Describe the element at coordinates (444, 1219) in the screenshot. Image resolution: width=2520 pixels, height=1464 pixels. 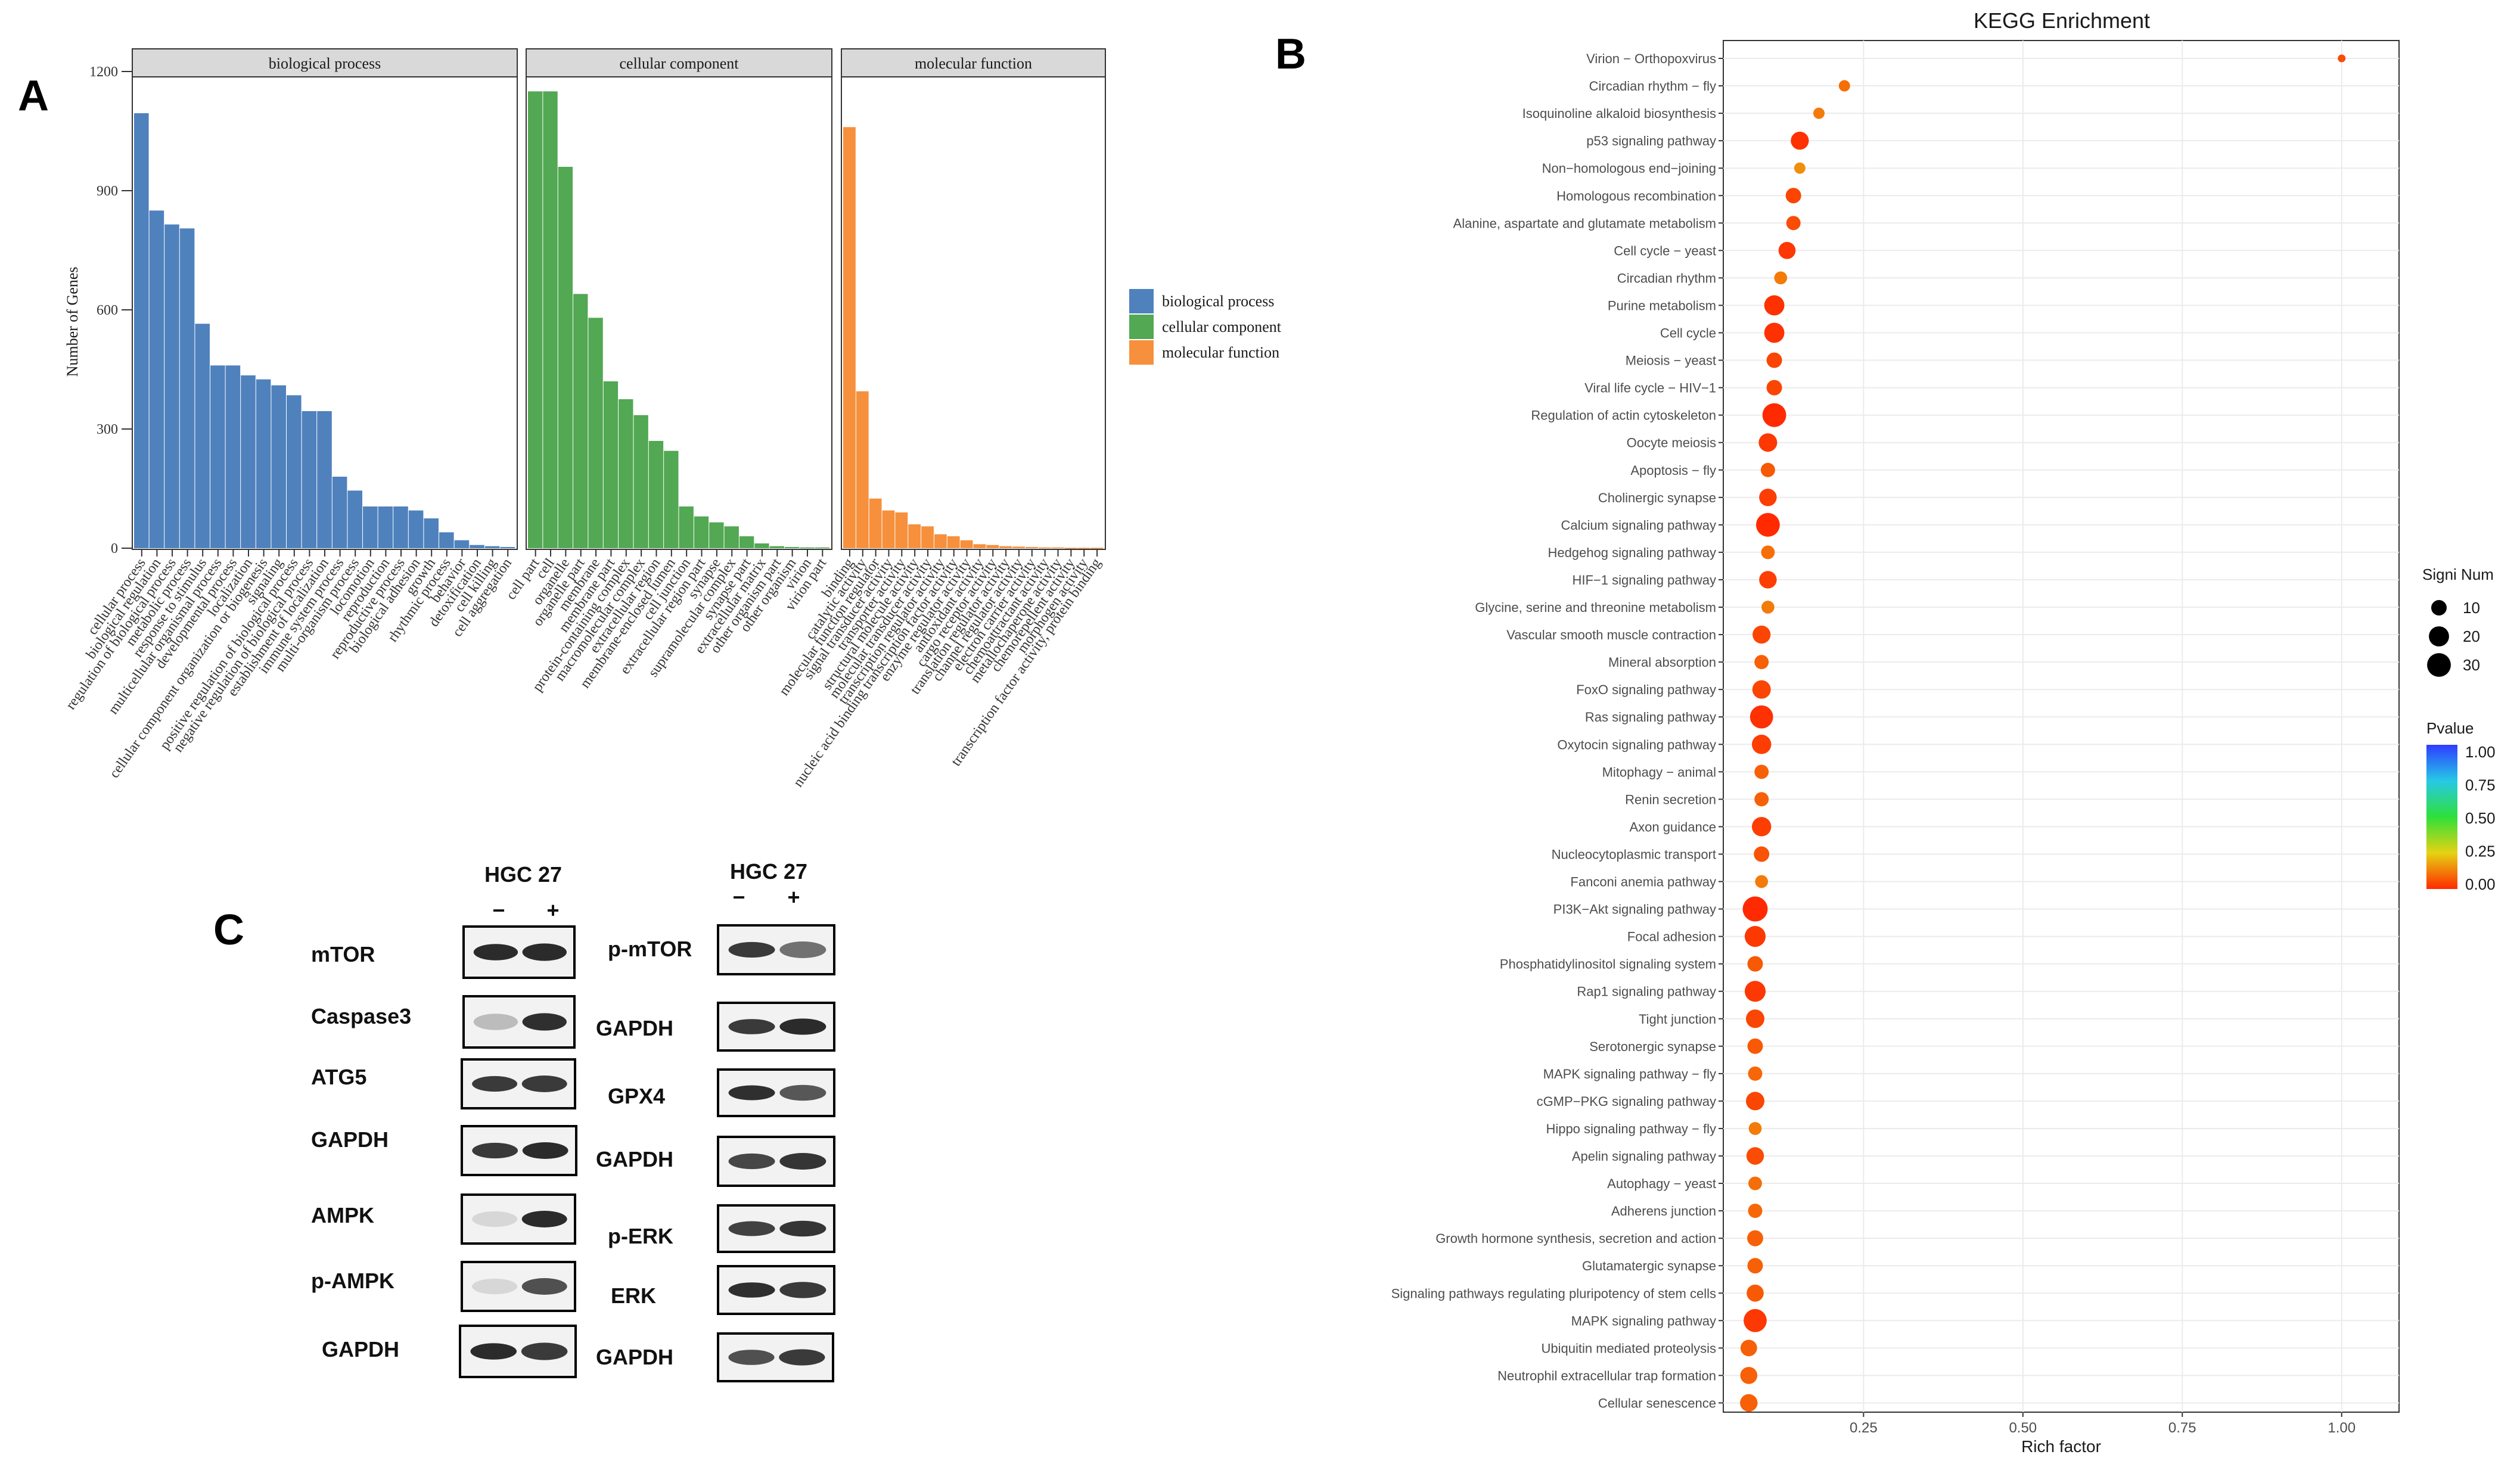
I see `wb-row-ampk: AMPK` at that location.